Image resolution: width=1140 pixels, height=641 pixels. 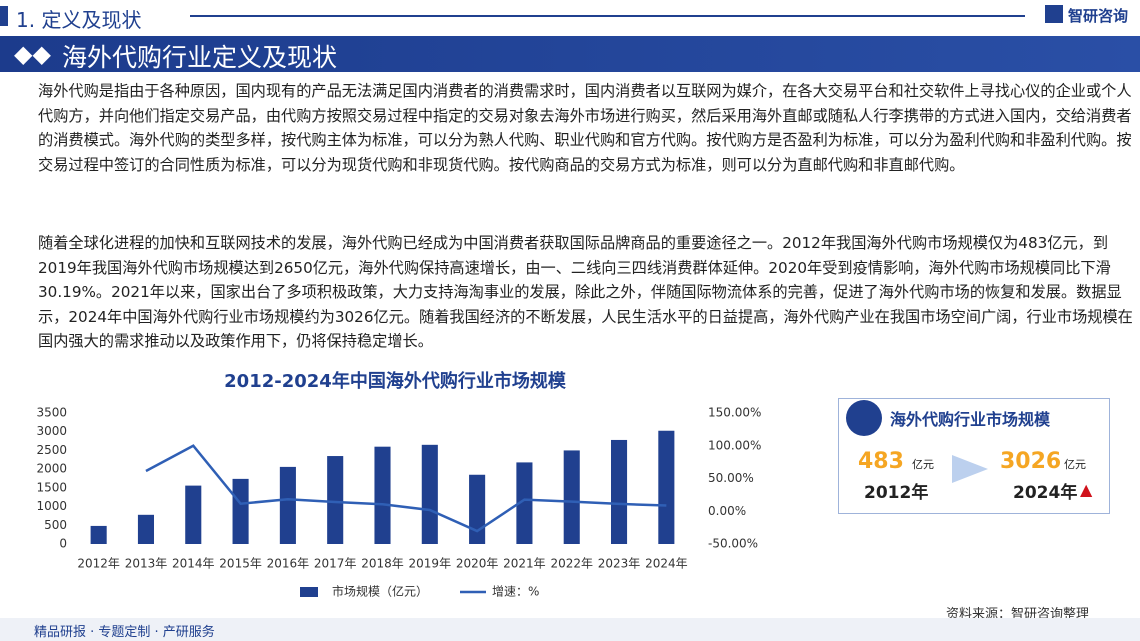 I want to click on banner, so click(x=570, y=54).